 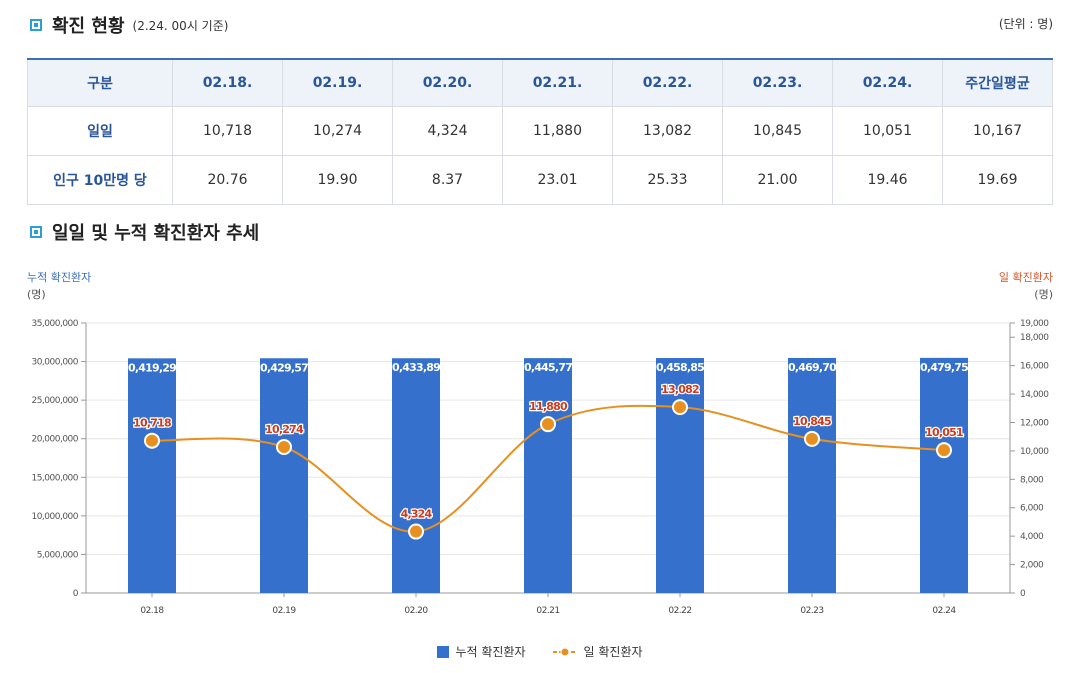 I want to click on left-tick-label: 5,000,000, so click(x=58, y=555).